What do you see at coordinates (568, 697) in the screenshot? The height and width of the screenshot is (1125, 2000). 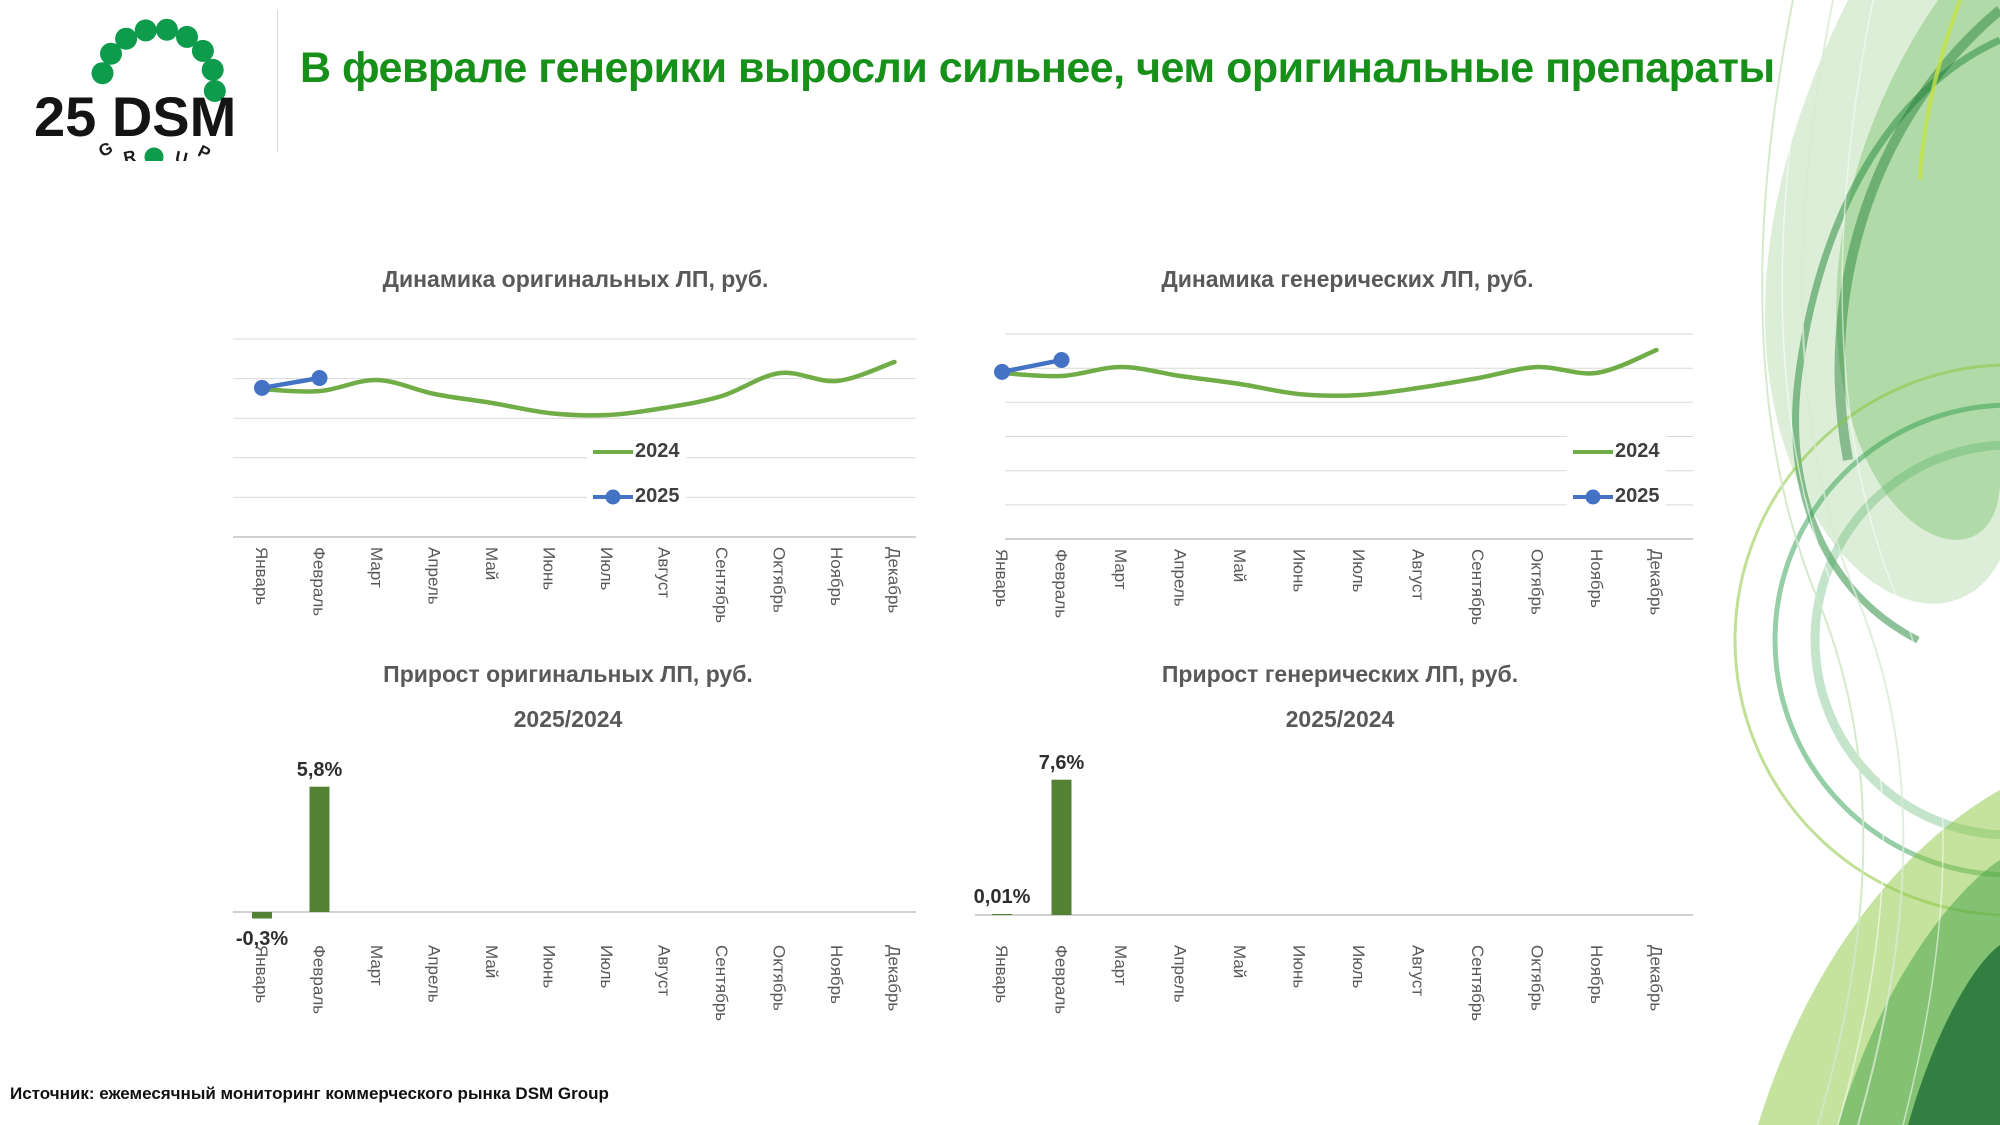 I see `chart-title: Прирост оригинальных ЛП, руб. 2025/2024` at bounding box center [568, 697].